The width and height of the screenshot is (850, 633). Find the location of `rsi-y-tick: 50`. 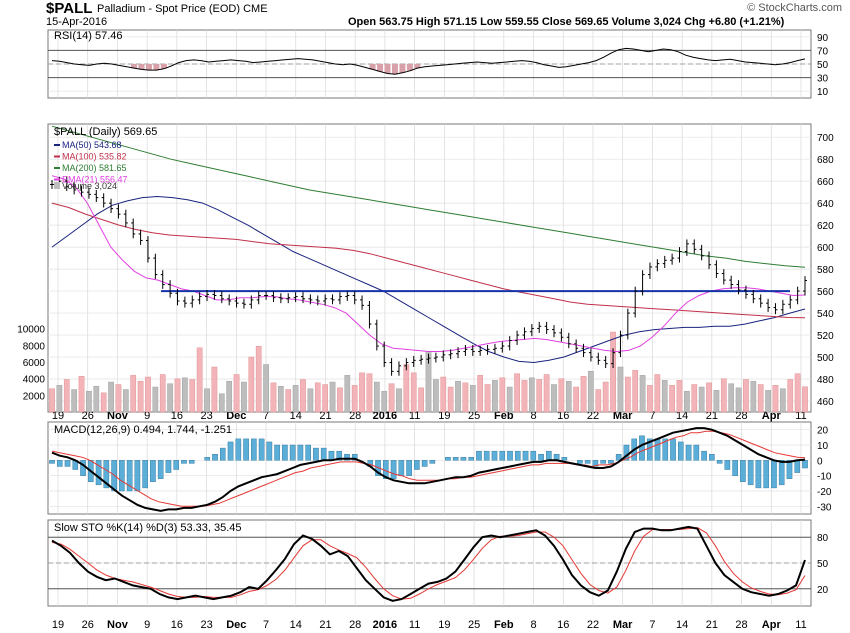

rsi-y-tick: 50 is located at coordinates (823, 65).